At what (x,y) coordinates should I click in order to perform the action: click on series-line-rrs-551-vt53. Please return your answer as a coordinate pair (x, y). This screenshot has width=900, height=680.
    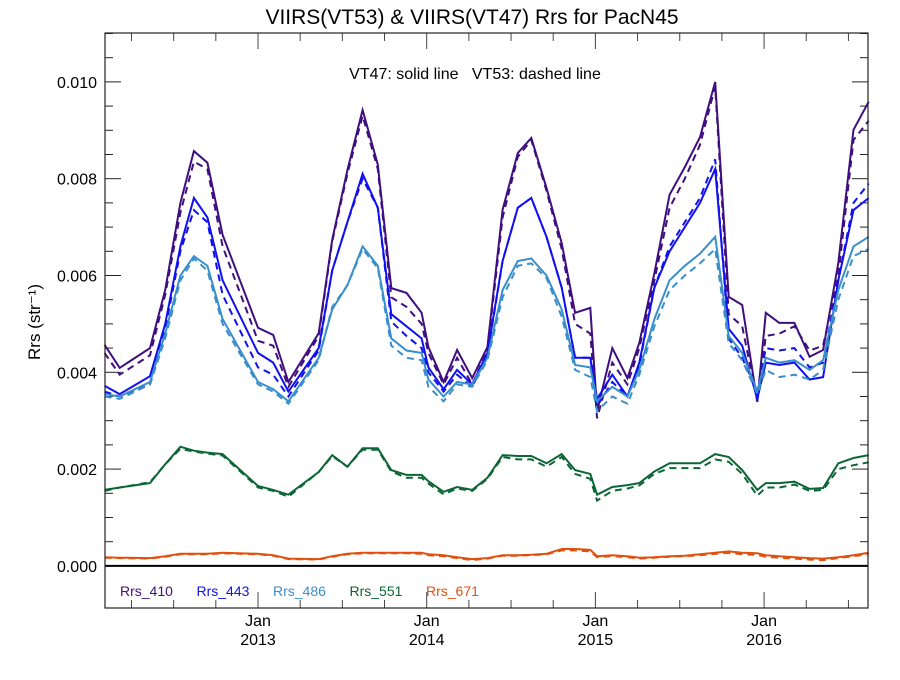
    Looking at the image, I should click on (486, 475).